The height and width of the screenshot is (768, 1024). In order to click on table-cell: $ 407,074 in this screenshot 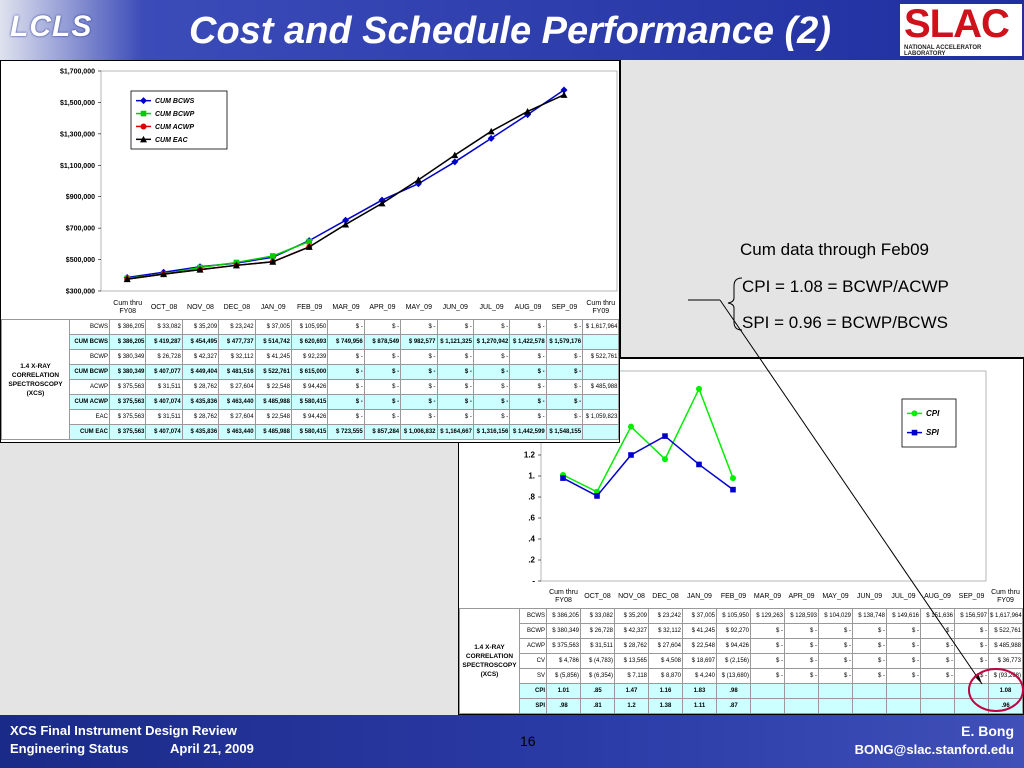, I will do `click(164, 432)`.